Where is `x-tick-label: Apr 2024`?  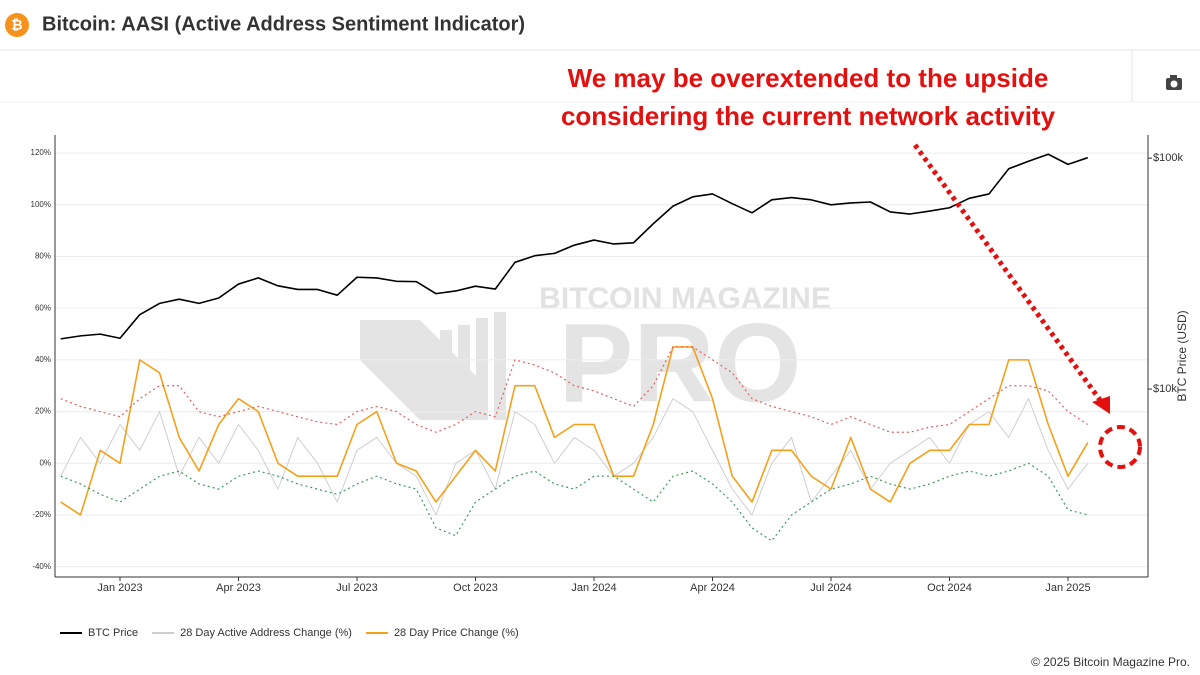
x-tick-label: Apr 2024 is located at coordinates (712, 588).